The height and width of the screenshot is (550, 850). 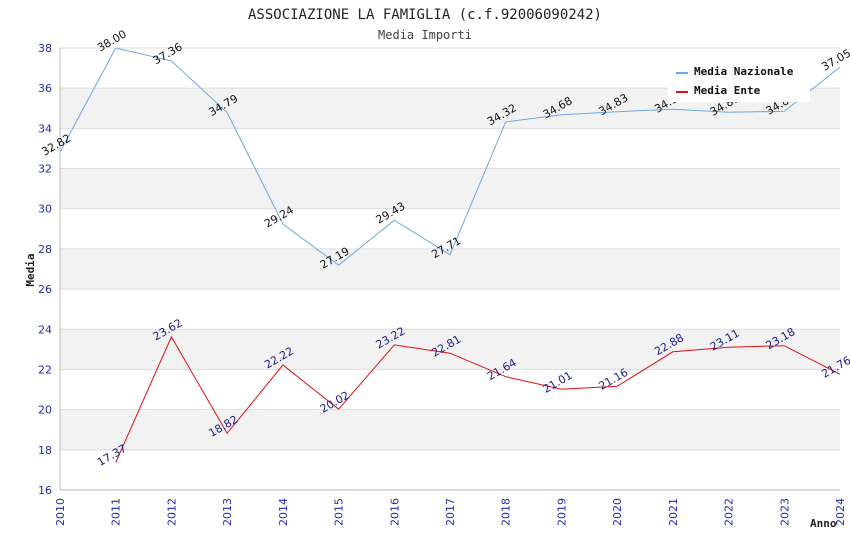 I want to click on x-tick-label: 2022, so click(x=729, y=512).